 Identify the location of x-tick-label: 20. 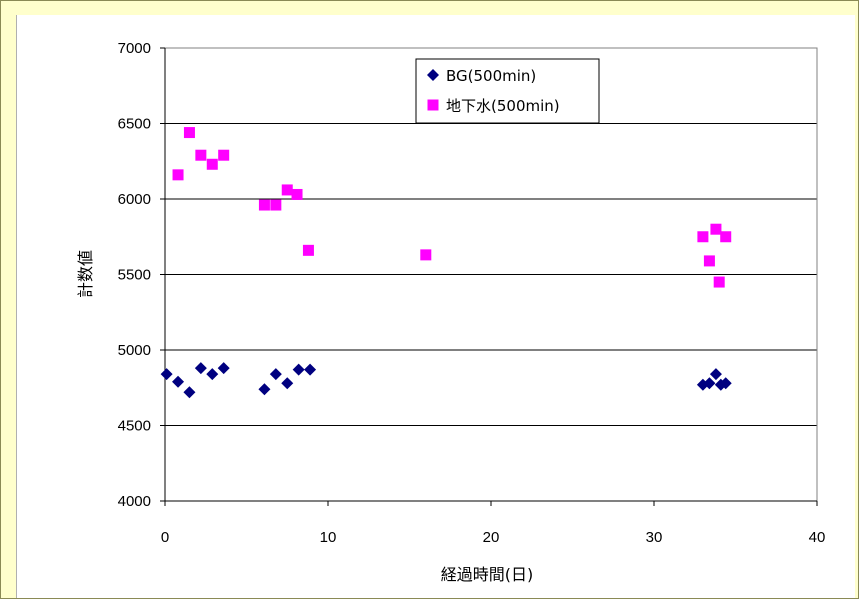
(491, 537).